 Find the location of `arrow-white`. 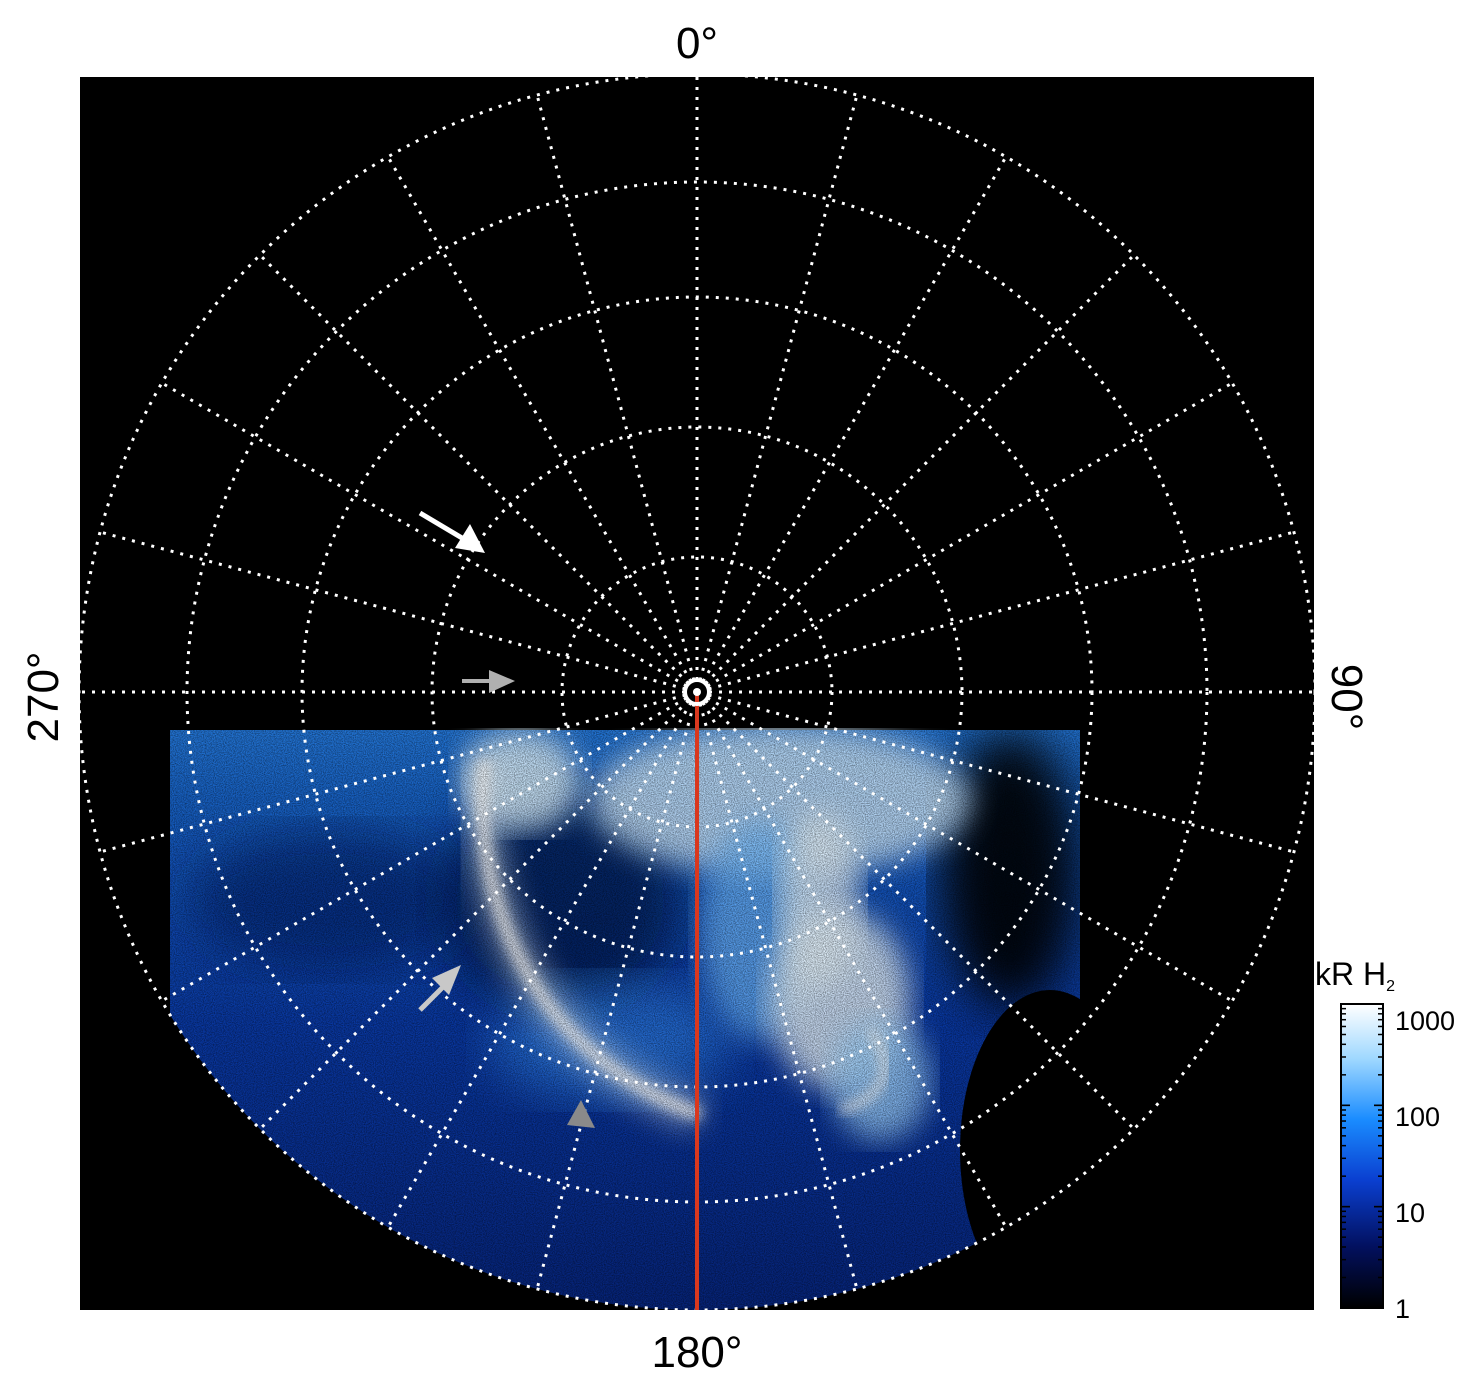

arrow-white is located at coordinates (451, 531).